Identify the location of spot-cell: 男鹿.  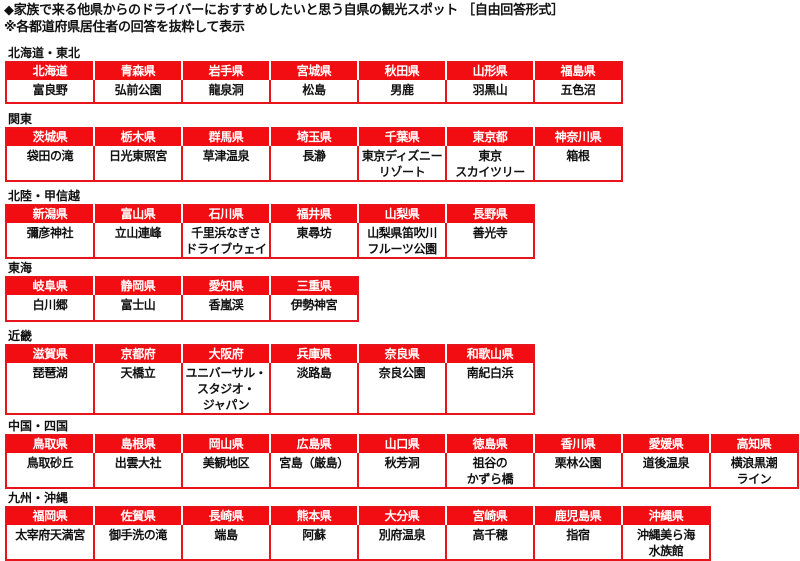
(401, 91).